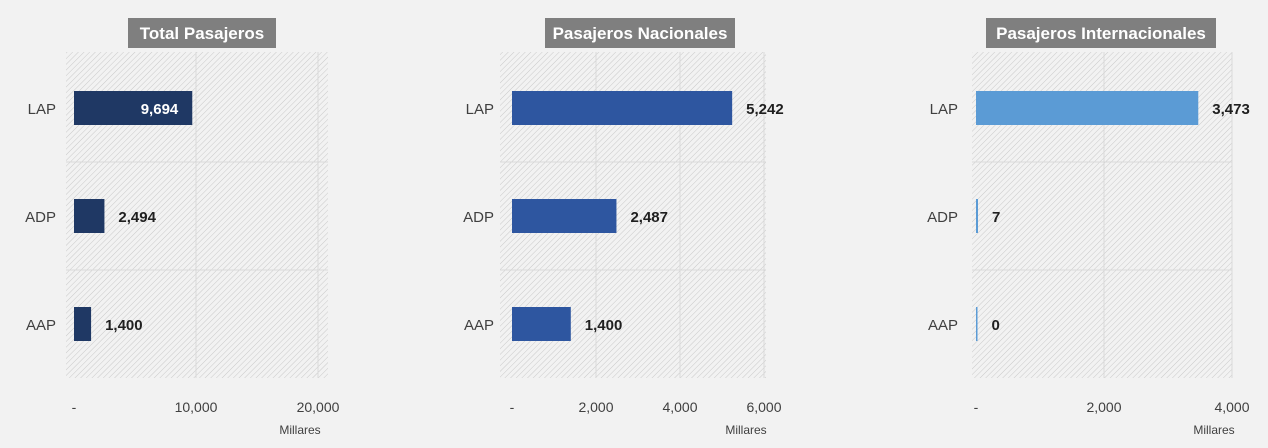  Describe the element at coordinates (1231, 109) in the screenshot. I see `data-label-lap: 3,473` at that location.